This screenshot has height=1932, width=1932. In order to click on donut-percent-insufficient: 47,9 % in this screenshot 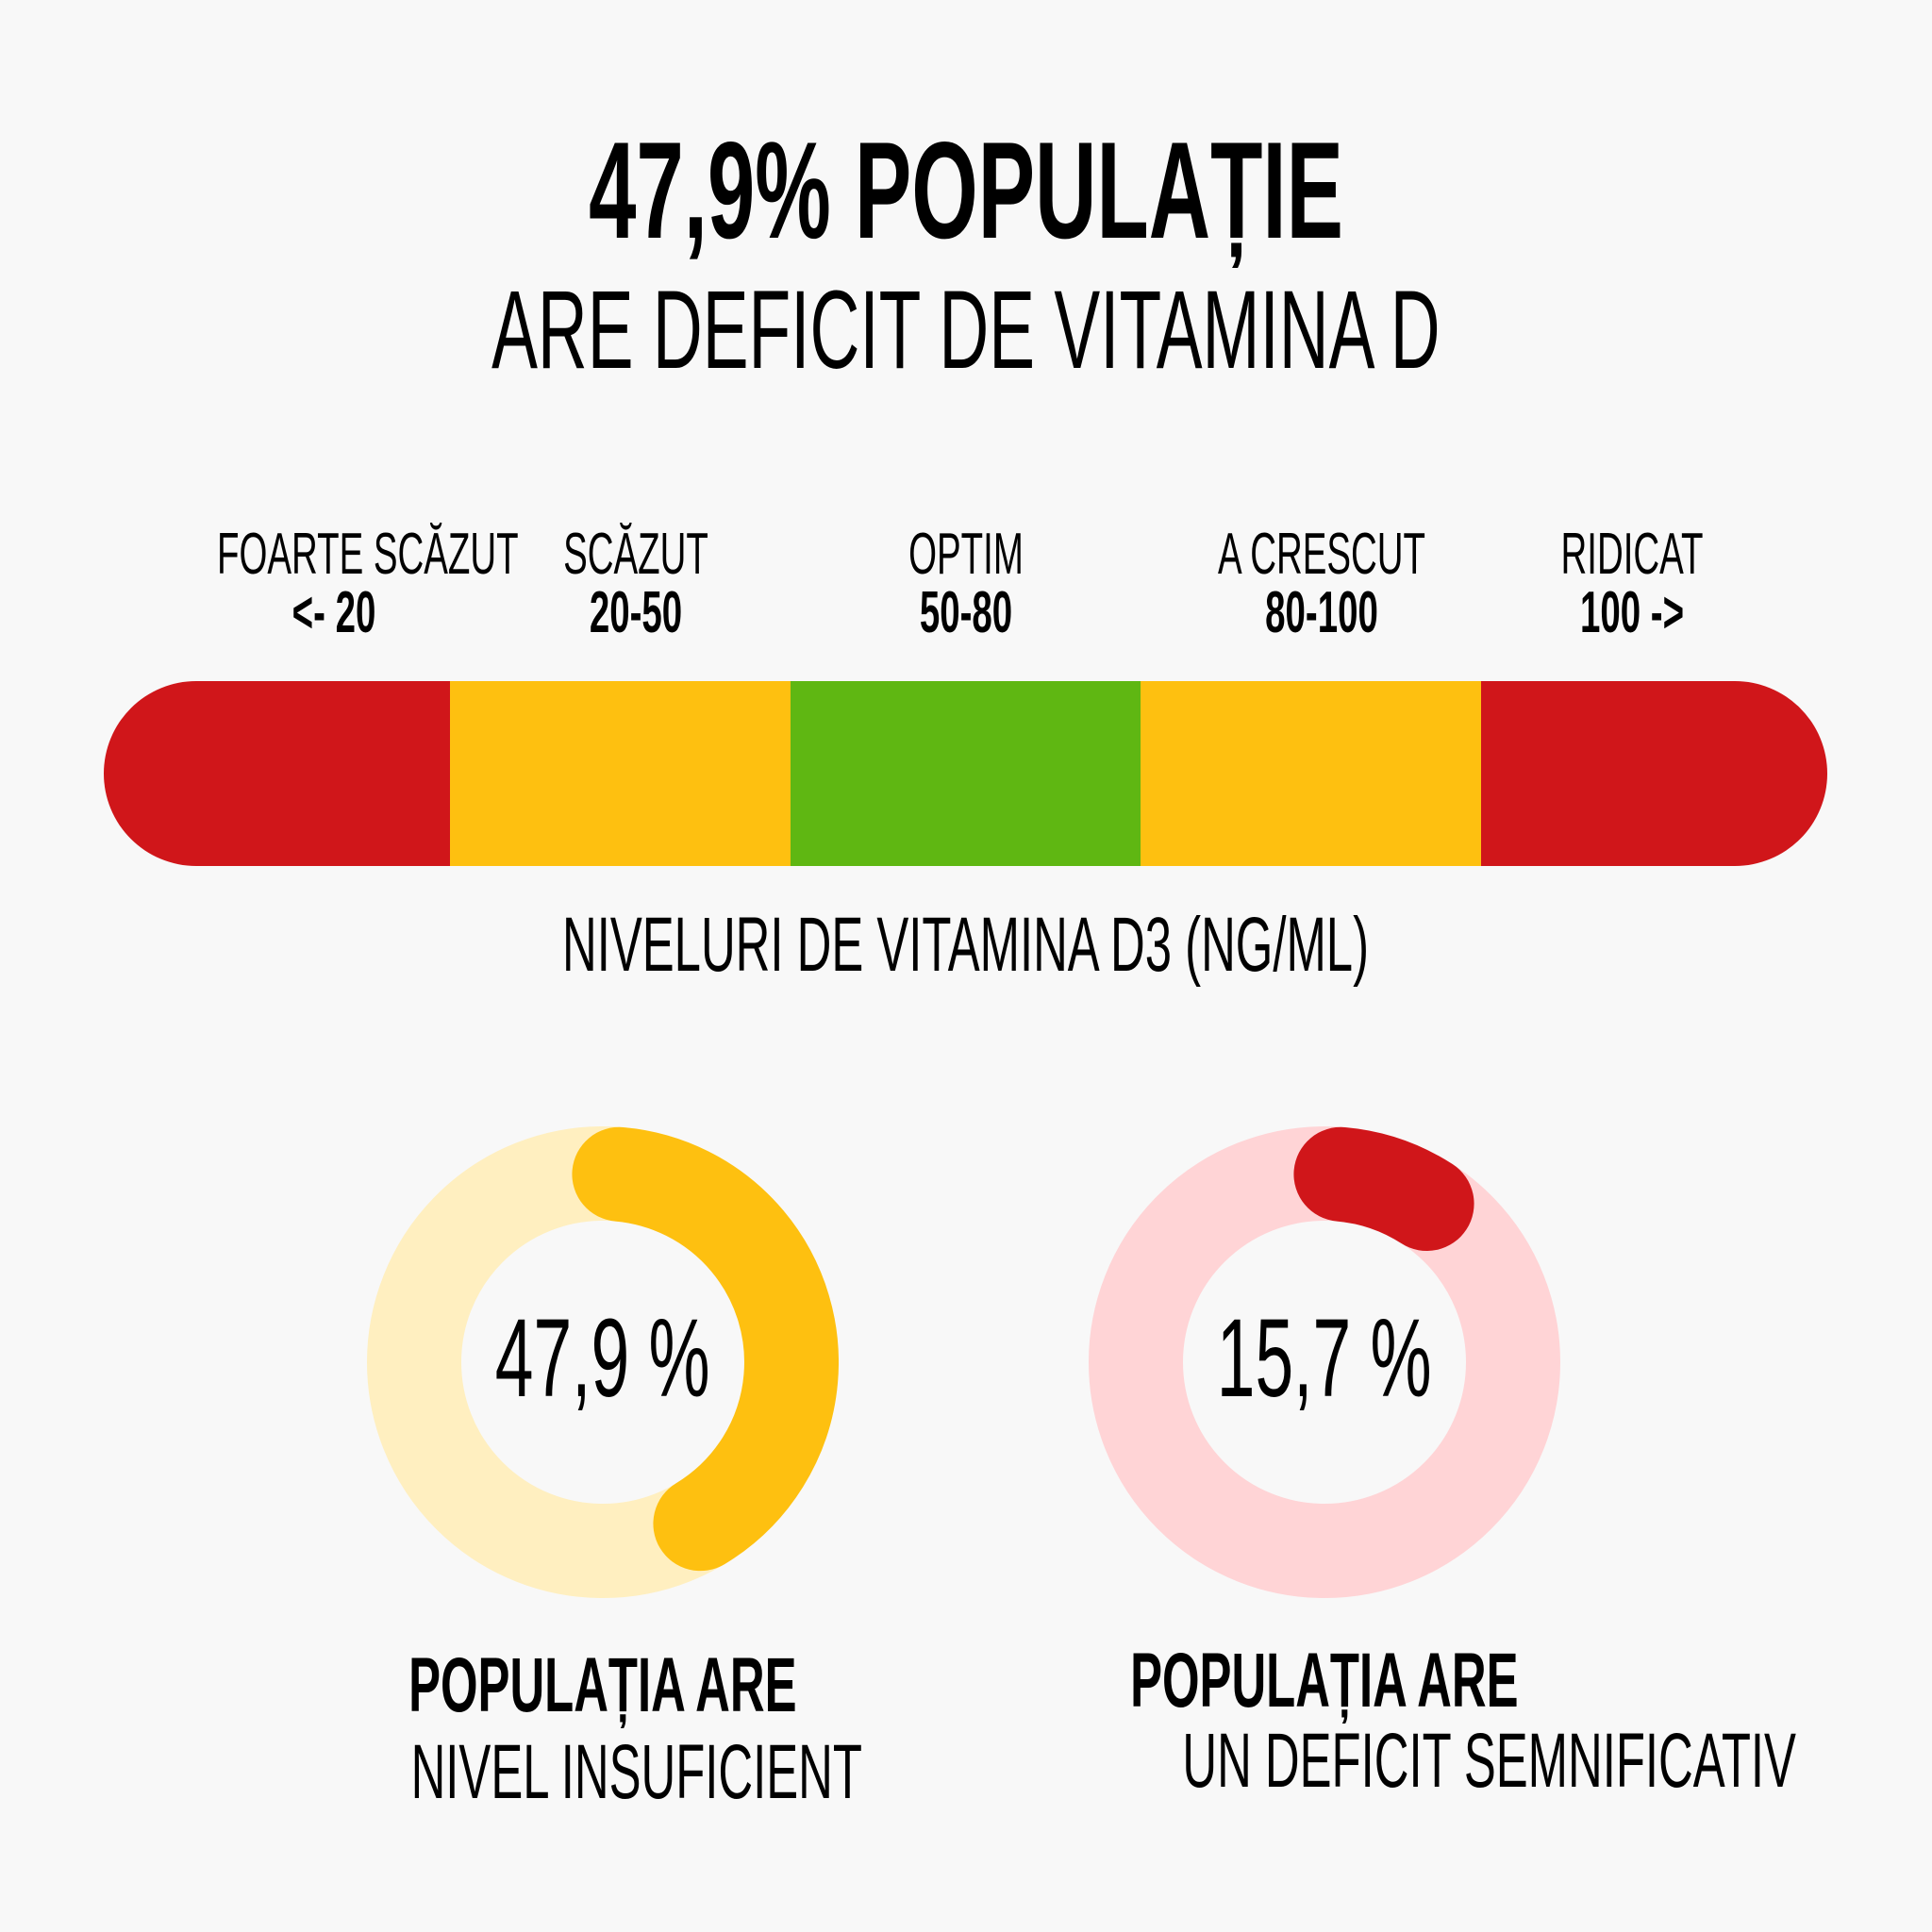, I will do `click(602, 1358)`.